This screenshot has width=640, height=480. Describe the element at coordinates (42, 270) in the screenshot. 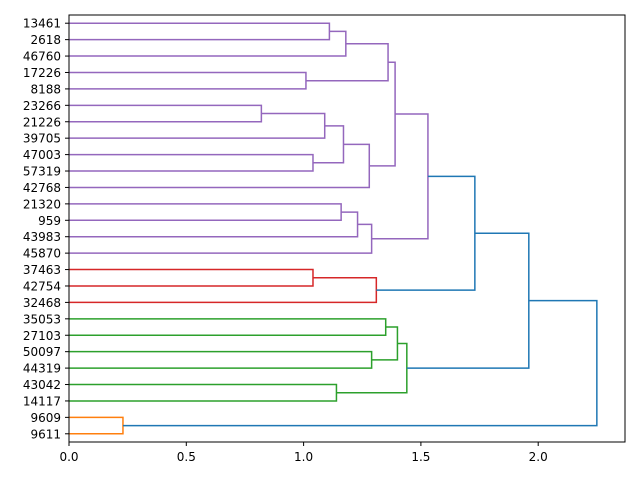

I see `leaf-label: 37463` at that location.